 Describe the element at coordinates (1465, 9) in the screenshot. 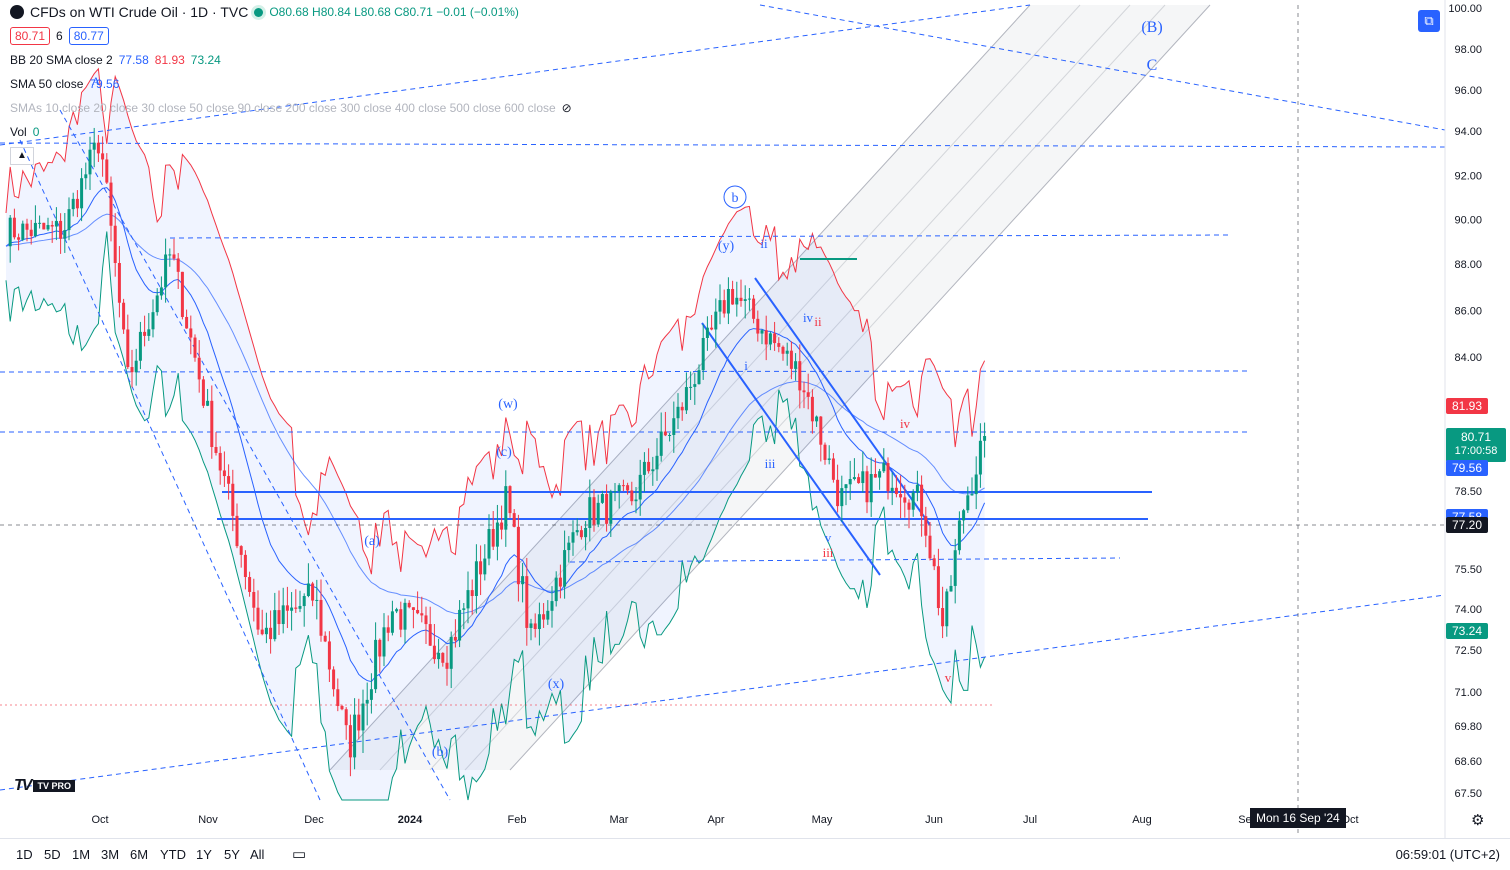

I see `price-tick: 100.00` at that location.